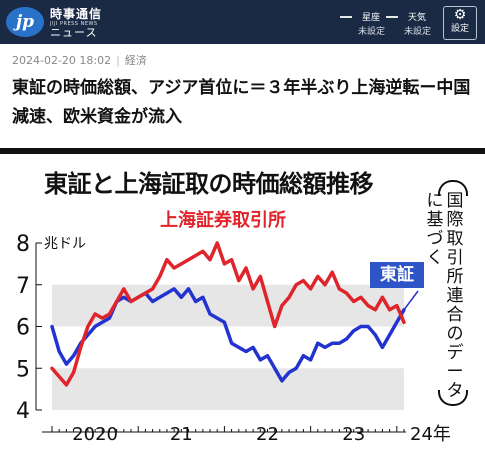 This screenshot has height=464, width=485. What do you see at coordinates (23, 244) in the screenshot?
I see `y-tick-label: 8` at bounding box center [23, 244].